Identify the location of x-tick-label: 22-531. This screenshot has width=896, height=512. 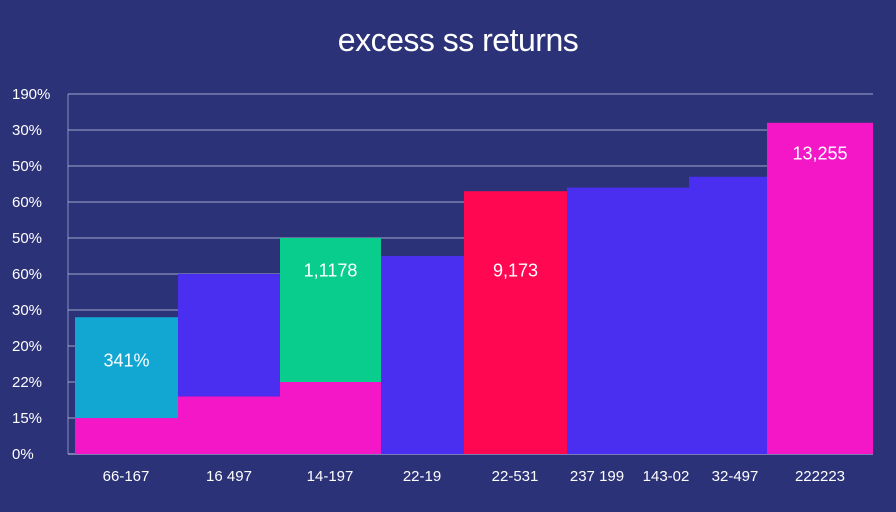
(515, 476).